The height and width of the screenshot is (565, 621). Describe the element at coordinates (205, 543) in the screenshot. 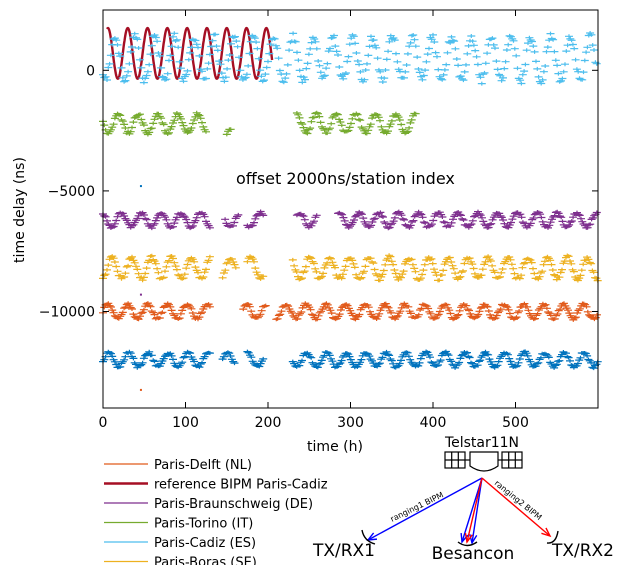

I see `legend-label: Paris-Cadiz (ES)` at that location.